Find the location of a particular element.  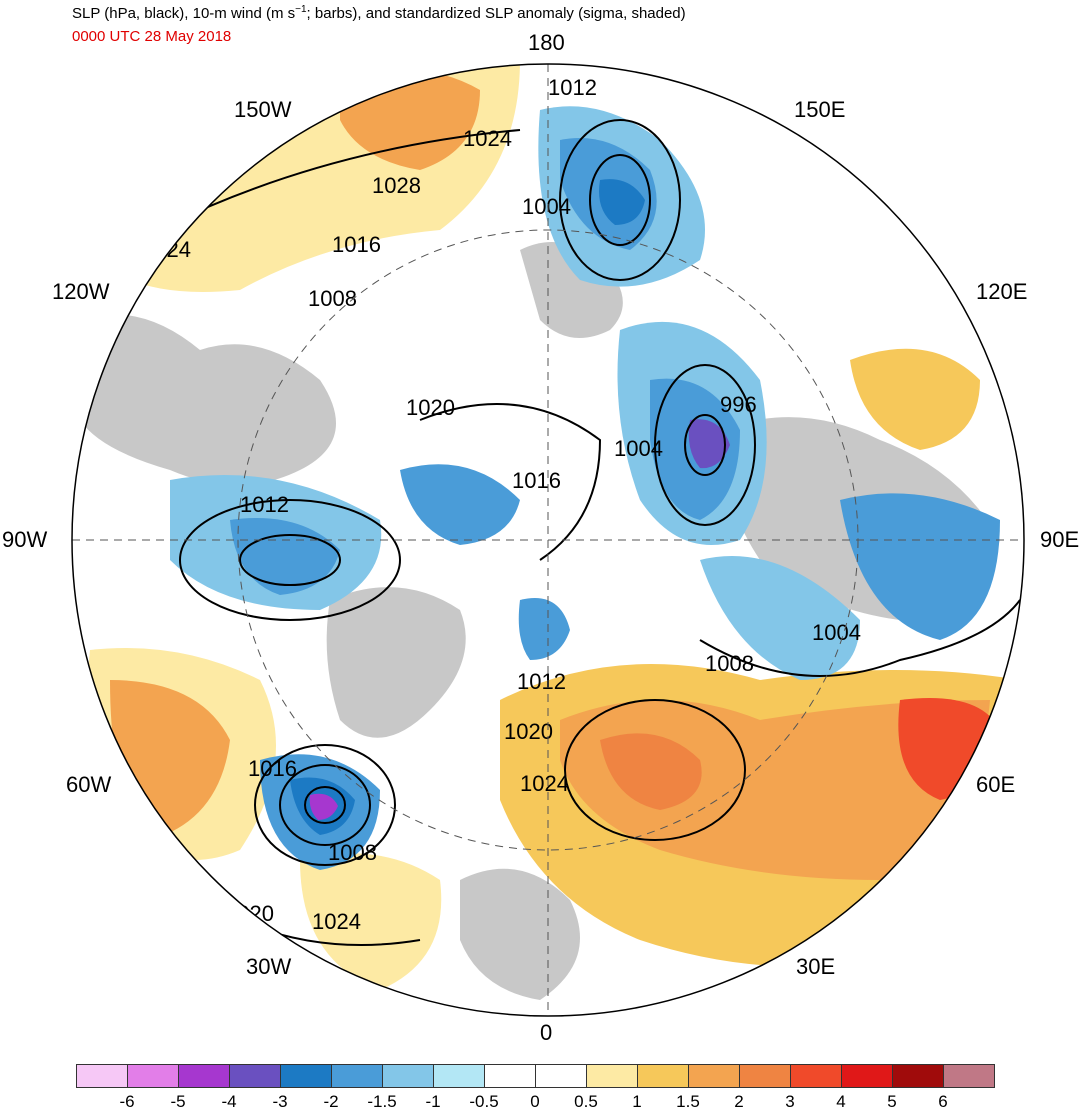

anomaly-colorbar is located at coordinates (535, 1076).